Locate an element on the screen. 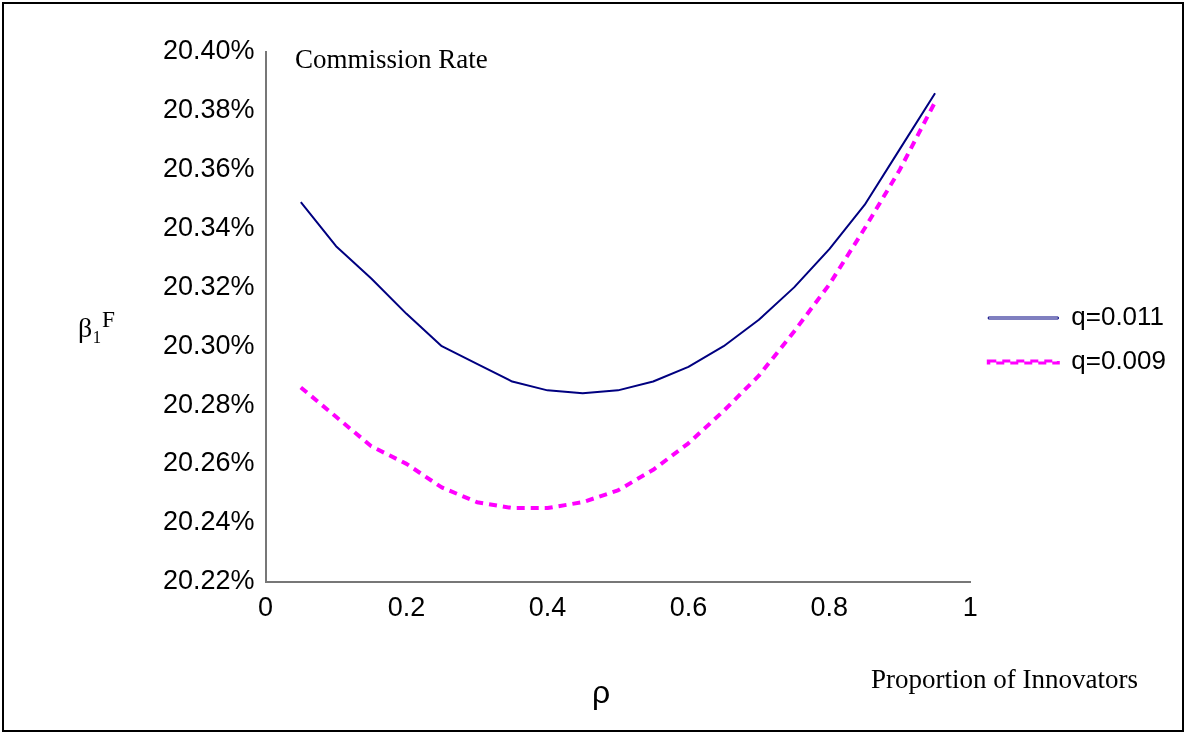  x-tick-label: 1 is located at coordinates (970, 607).